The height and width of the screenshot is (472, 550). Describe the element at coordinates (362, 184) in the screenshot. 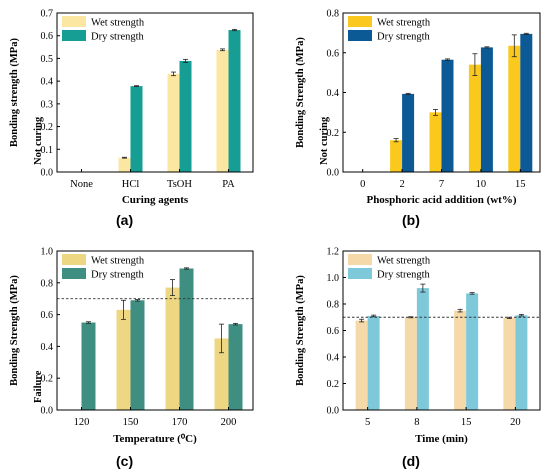

I see `x-tick-label: 0` at that location.